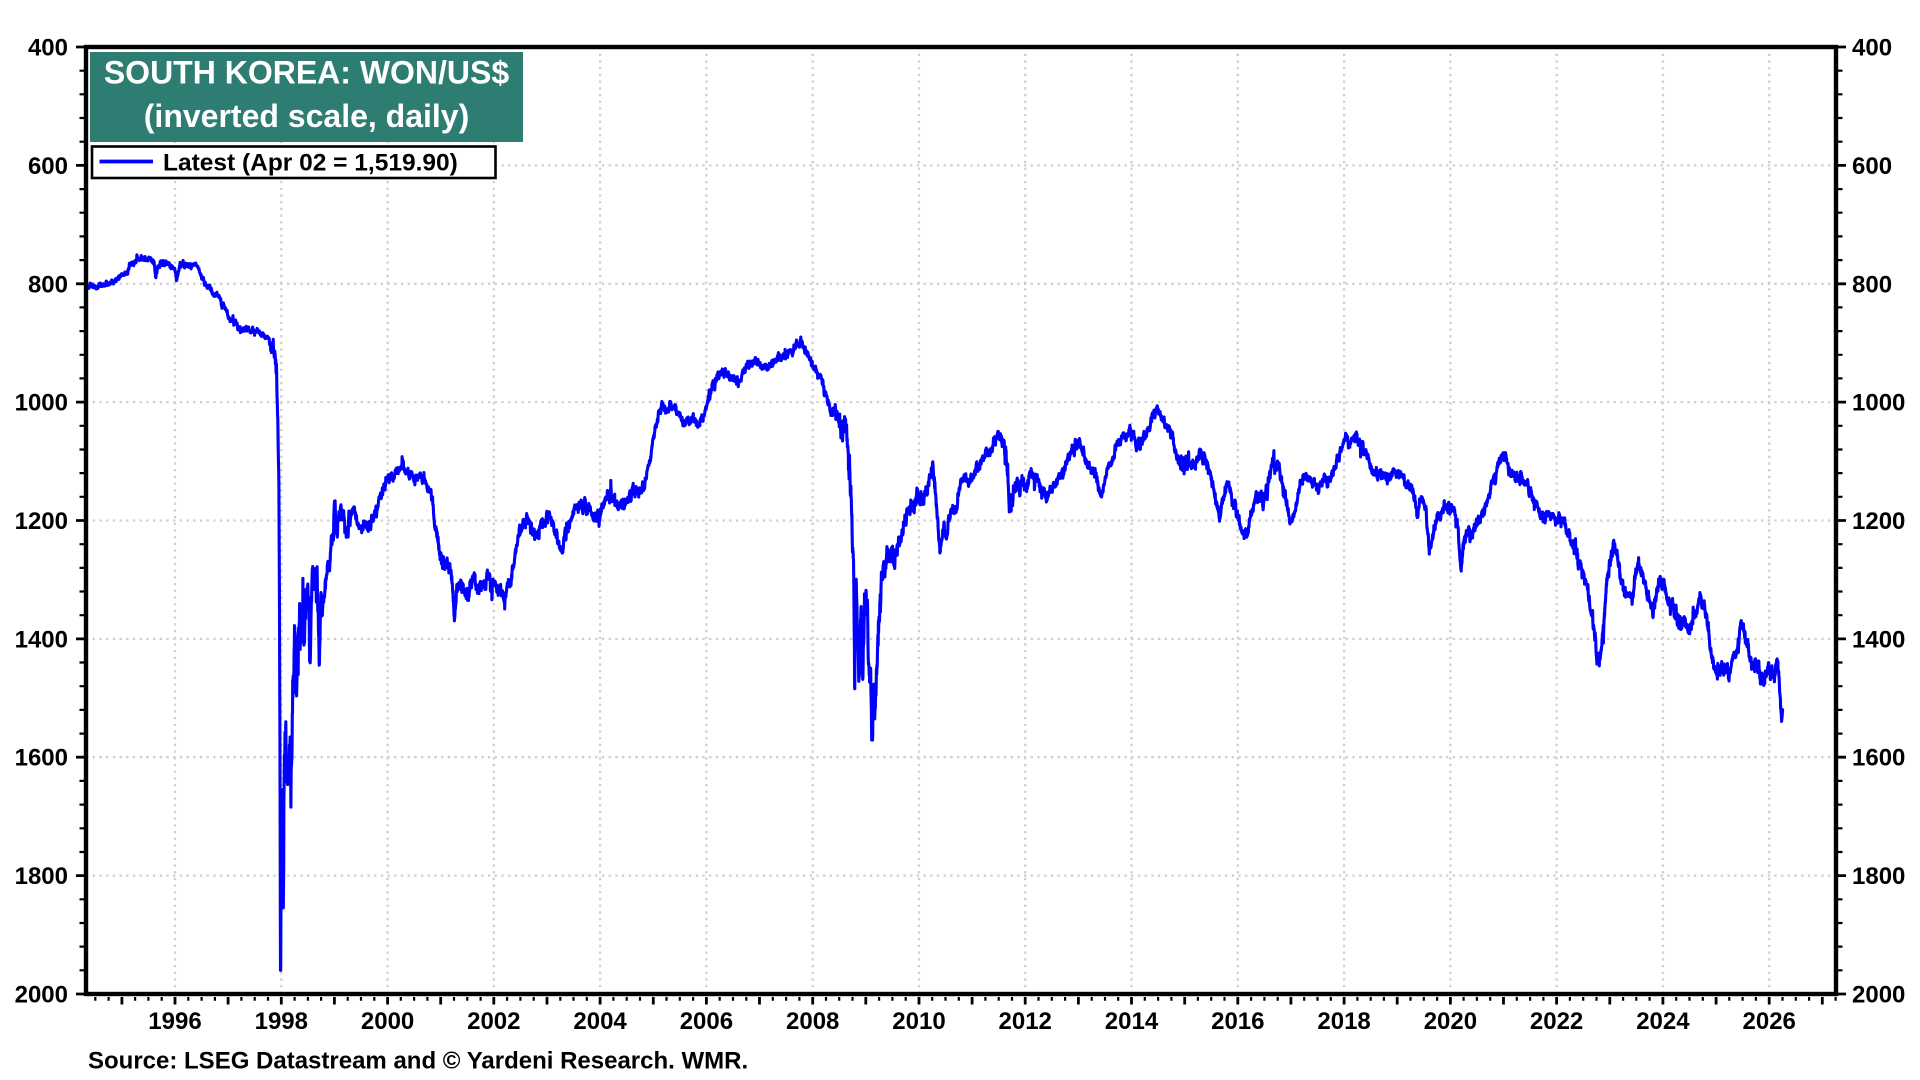 This screenshot has height=1080, width=1920. I want to click on svg-text: Latest (Apr 02 = 1,519.90), so click(310, 163).